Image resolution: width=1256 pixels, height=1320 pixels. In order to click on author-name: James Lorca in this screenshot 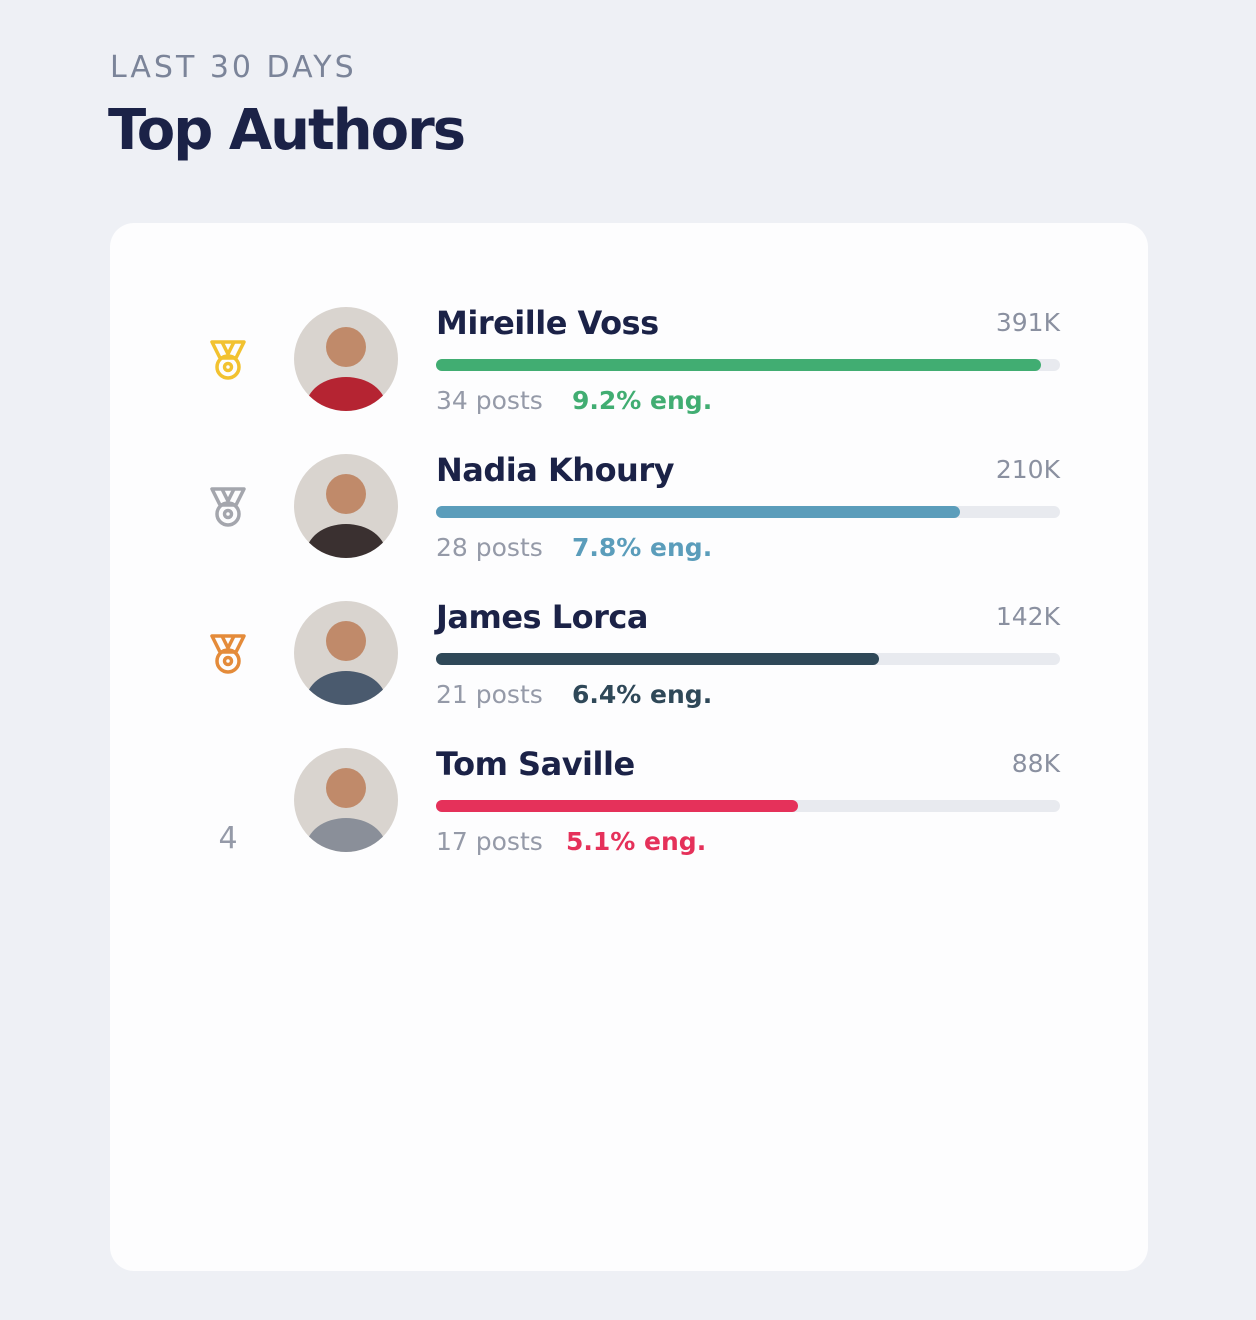, I will do `click(542, 617)`.